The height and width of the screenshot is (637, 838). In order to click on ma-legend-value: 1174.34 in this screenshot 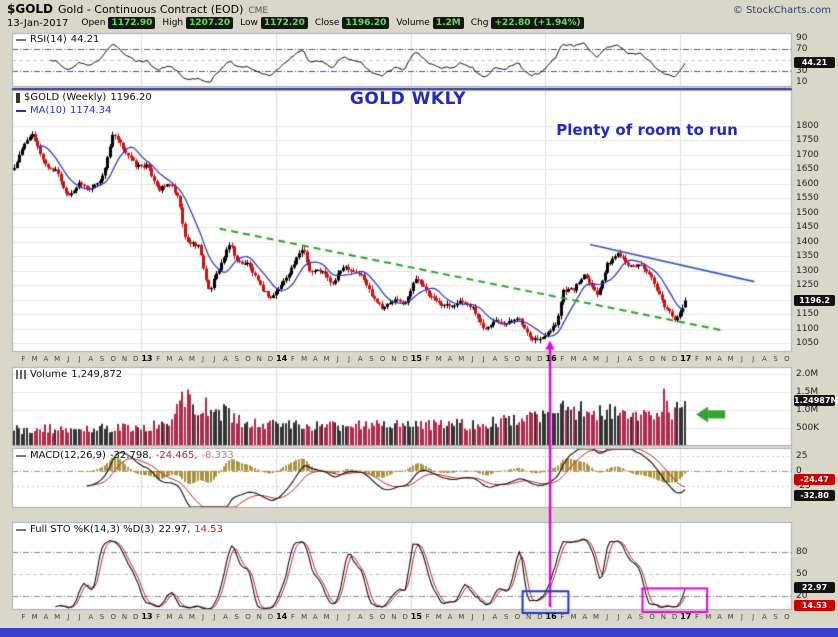, I will do `click(91, 110)`.